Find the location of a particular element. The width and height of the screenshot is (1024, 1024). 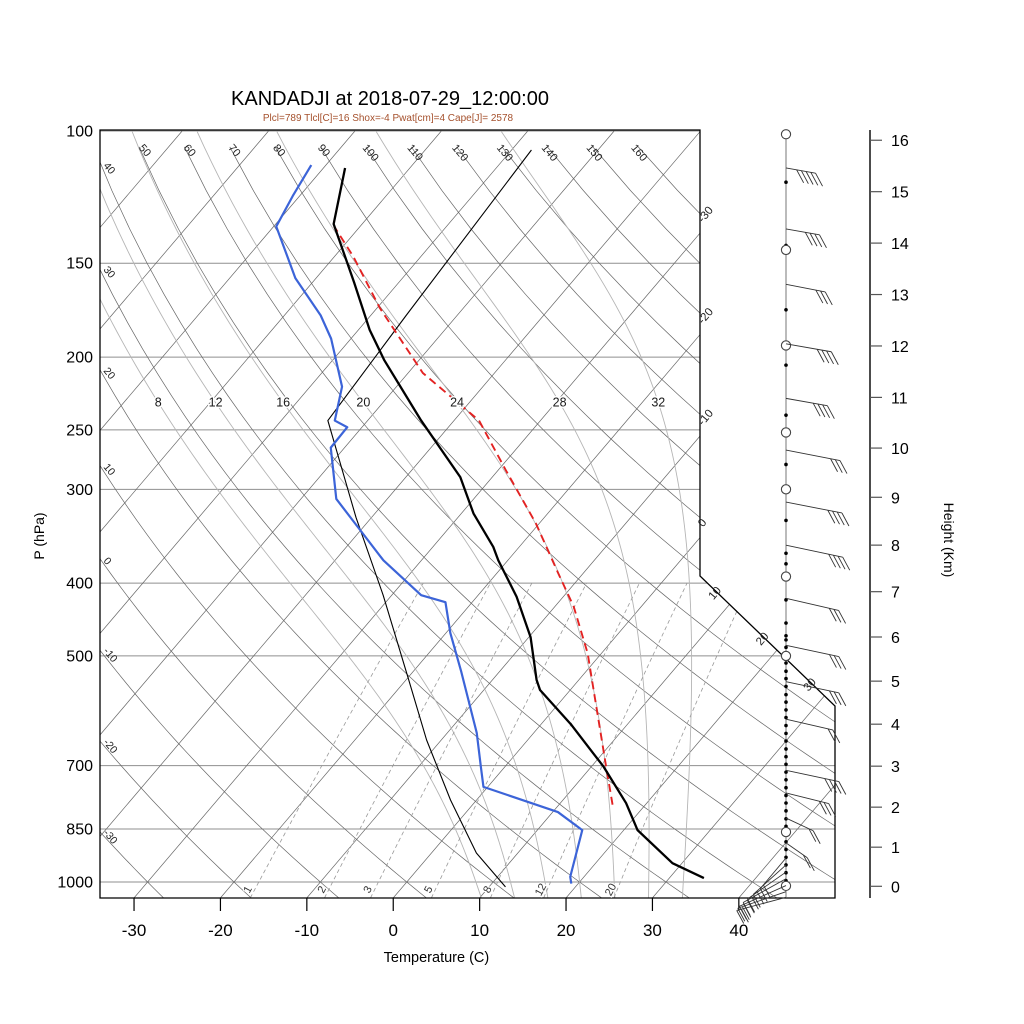

svg-text: 300 is located at coordinates (79, 490).